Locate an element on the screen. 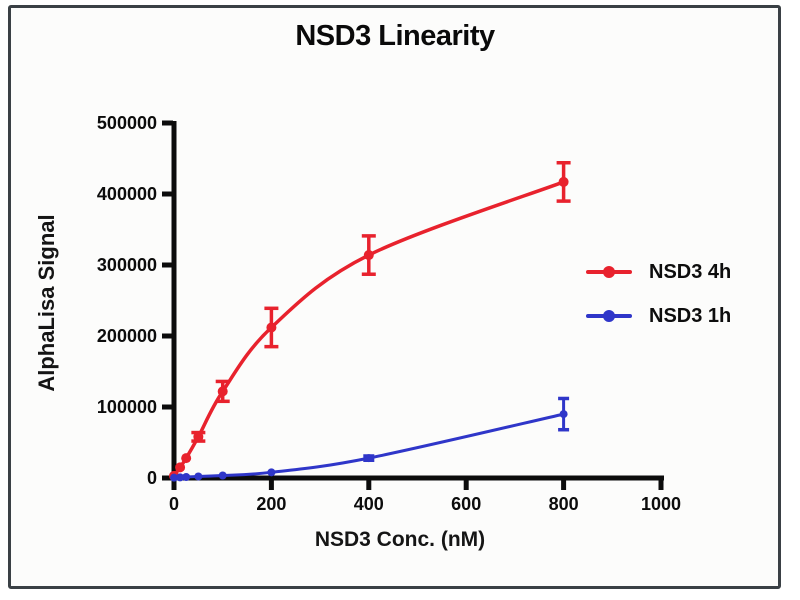 The height and width of the screenshot is (600, 800). y-axis-label: AlphaLisa Signal is located at coordinates (46, 303).